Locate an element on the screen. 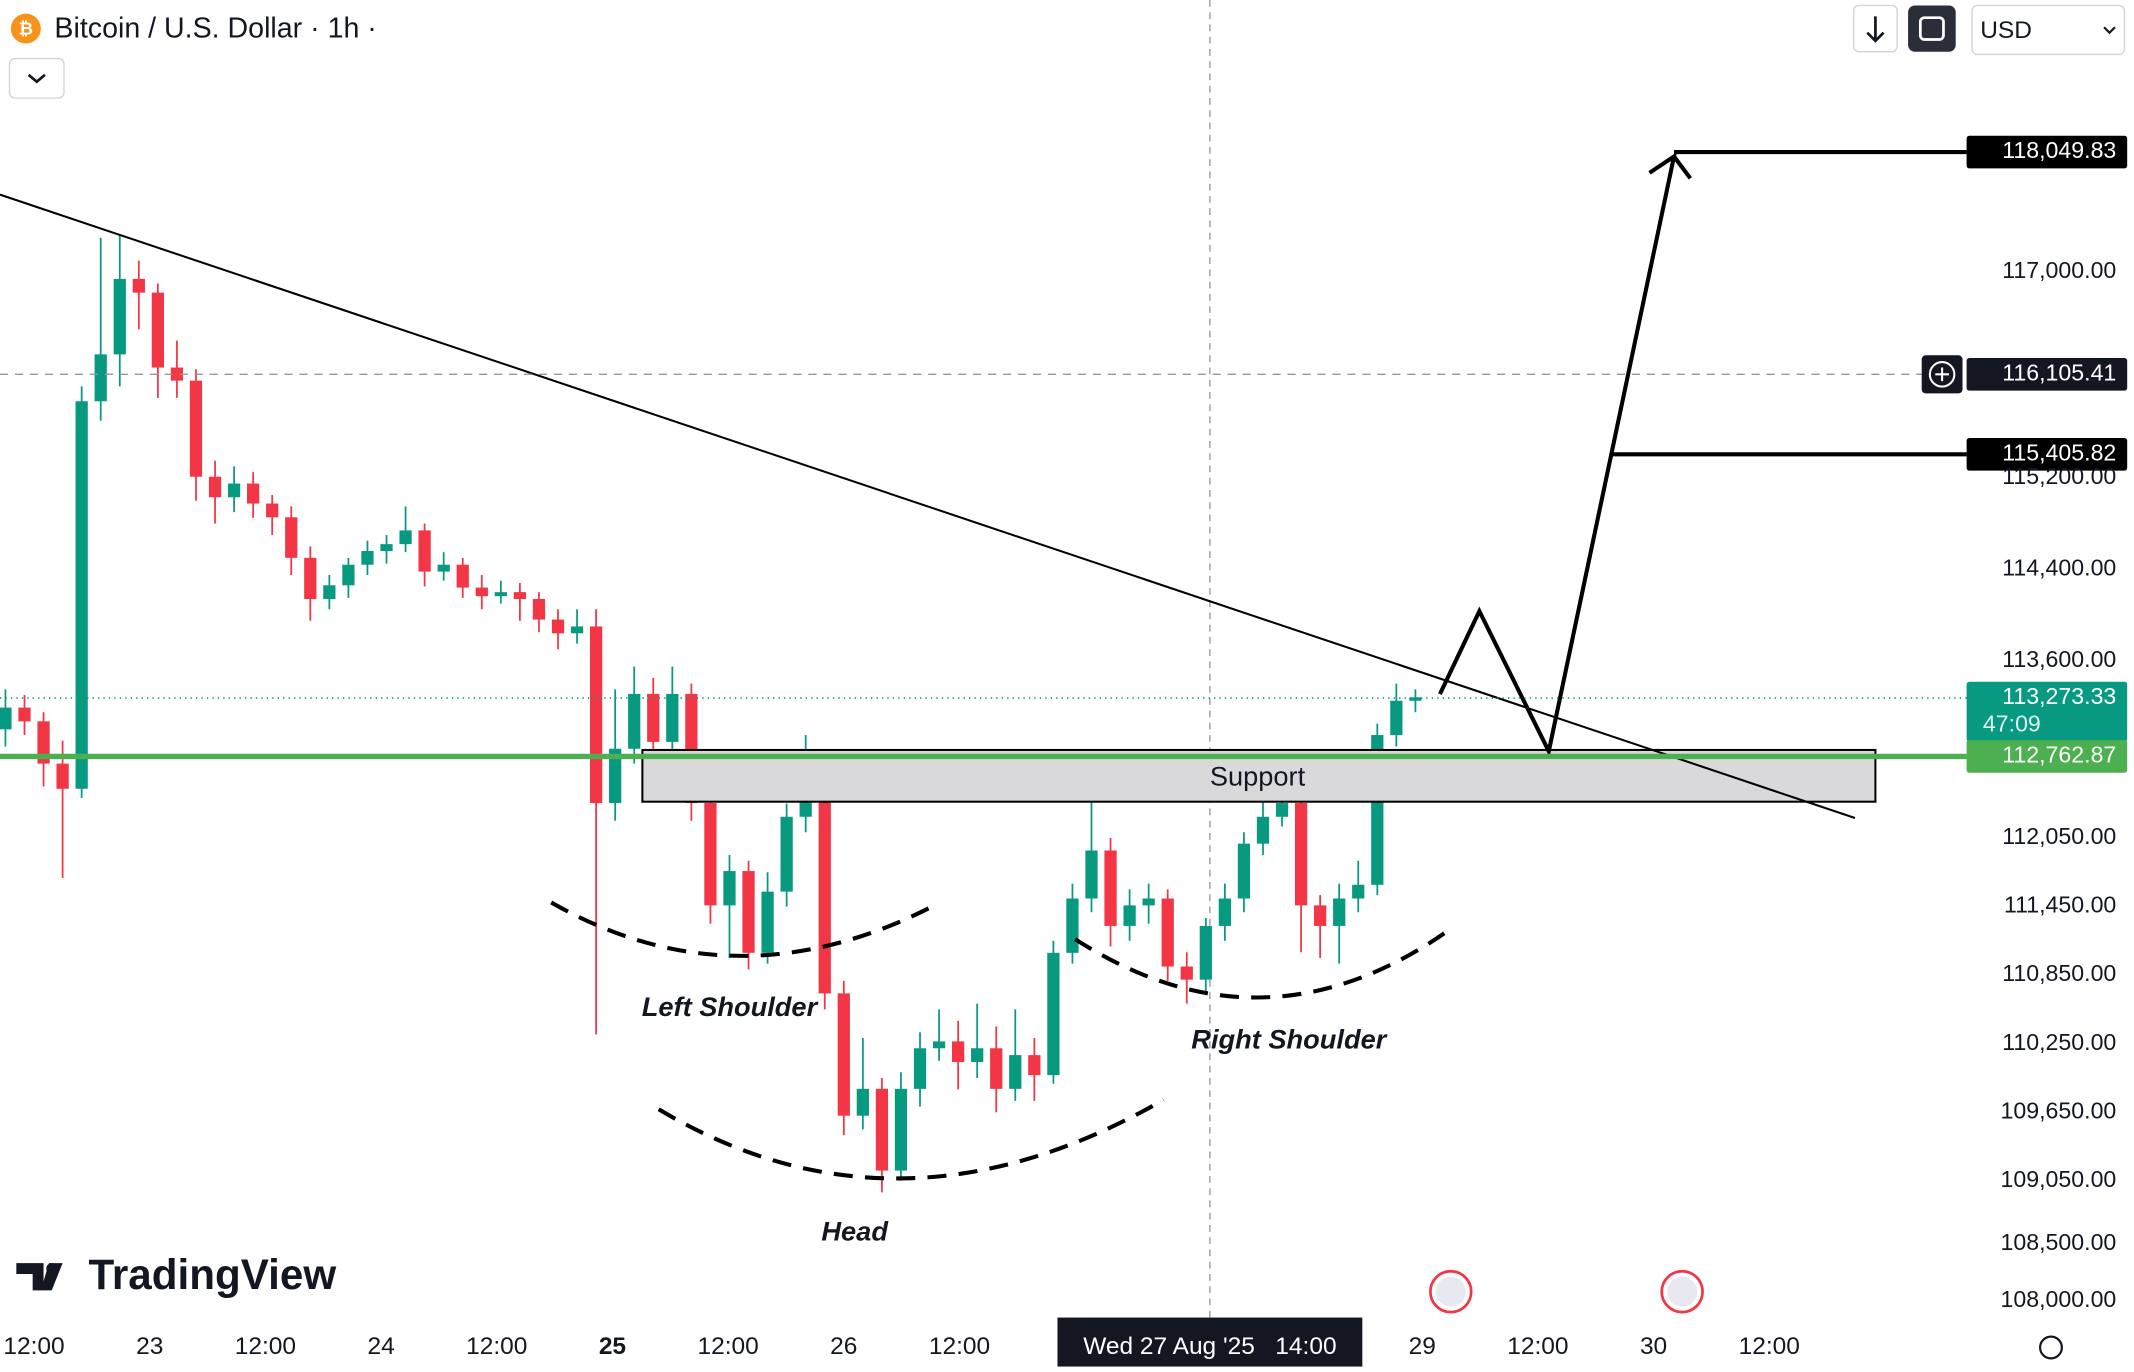  projection-path is located at coordinates (1565, 455).